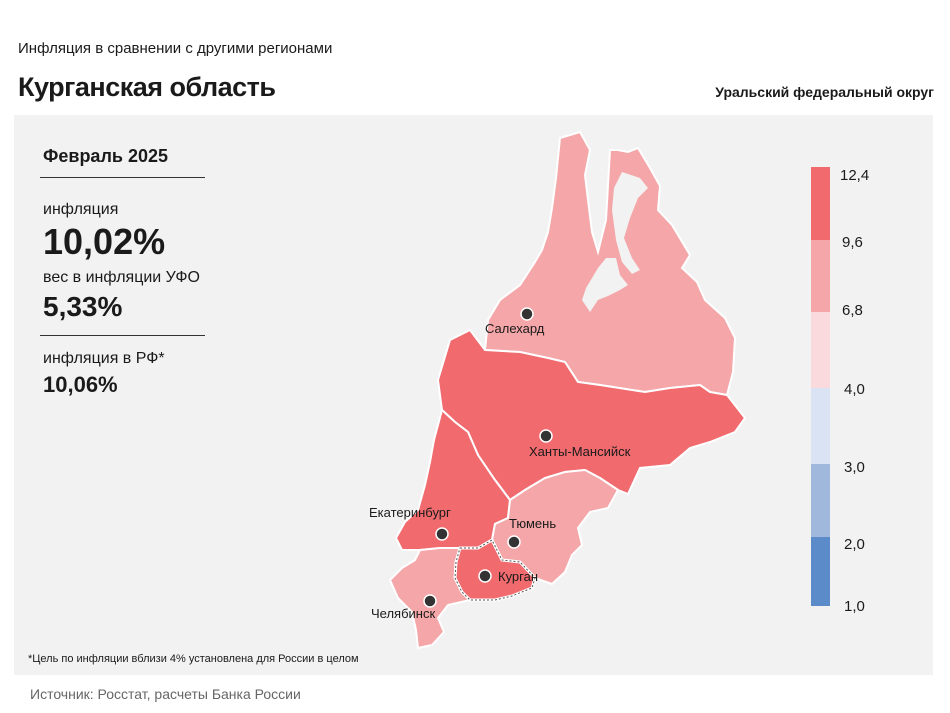 Image resolution: width=950 pixels, height=713 pixels. I want to click on legend-tick-6: 2,0, so click(854, 544).